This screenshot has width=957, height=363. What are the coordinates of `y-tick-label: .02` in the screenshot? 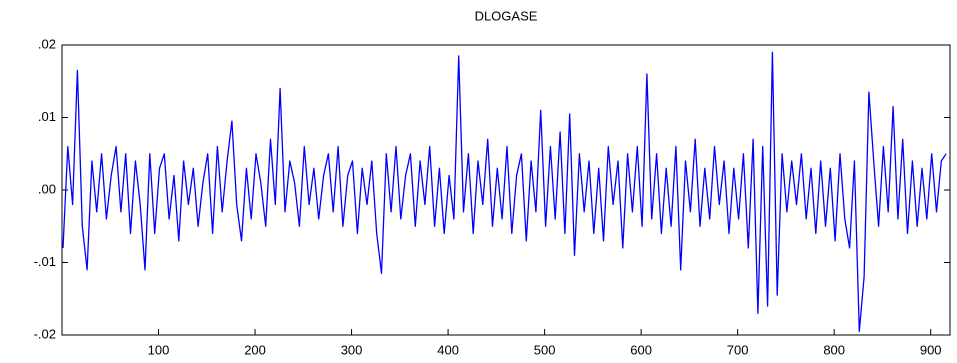 It's located at (47, 43).